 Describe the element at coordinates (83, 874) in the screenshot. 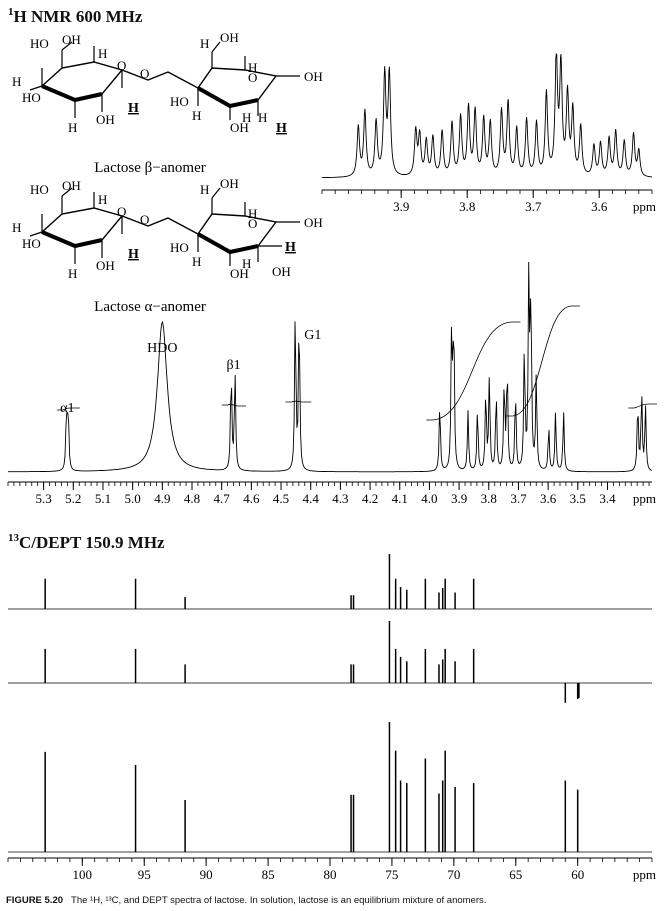

I see `tick-label: 100` at that location.